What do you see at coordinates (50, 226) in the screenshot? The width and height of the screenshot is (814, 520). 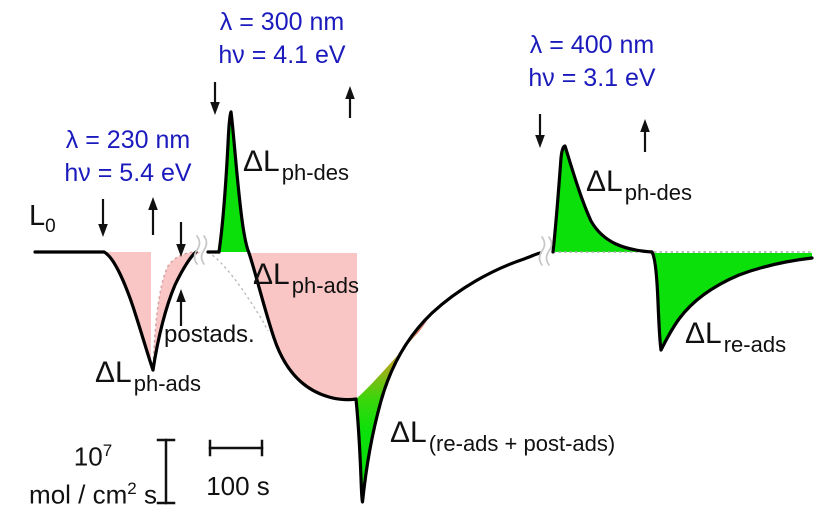 I see `l0-sub: 0` at bounding box center [50, 226].